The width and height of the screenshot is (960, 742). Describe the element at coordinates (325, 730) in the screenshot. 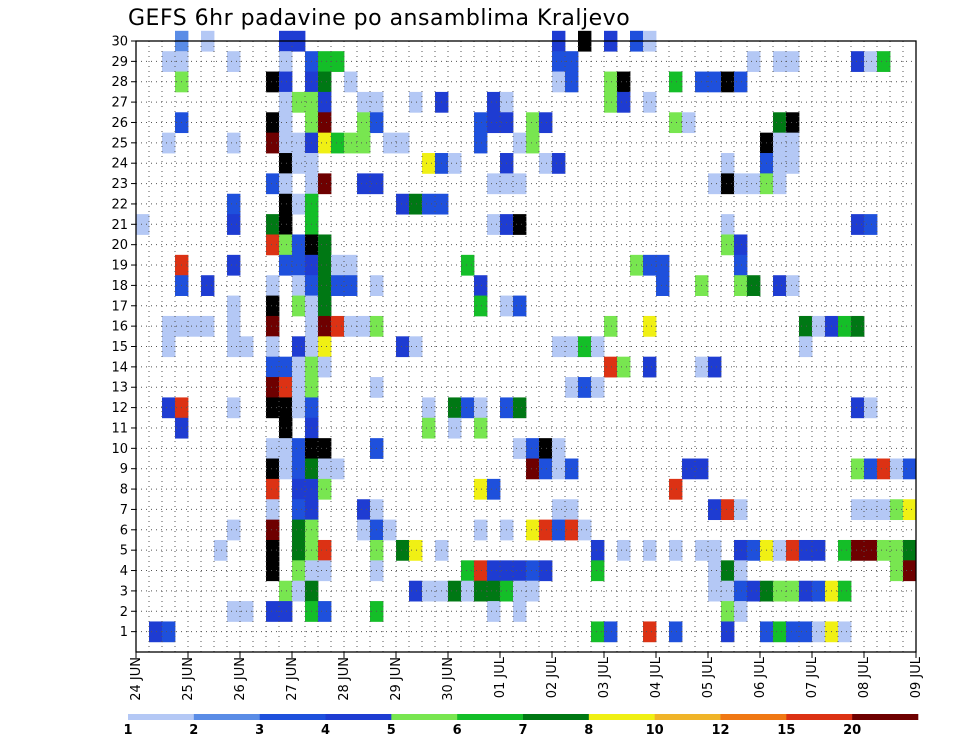

I see `colorbar-label: 4` at that location.